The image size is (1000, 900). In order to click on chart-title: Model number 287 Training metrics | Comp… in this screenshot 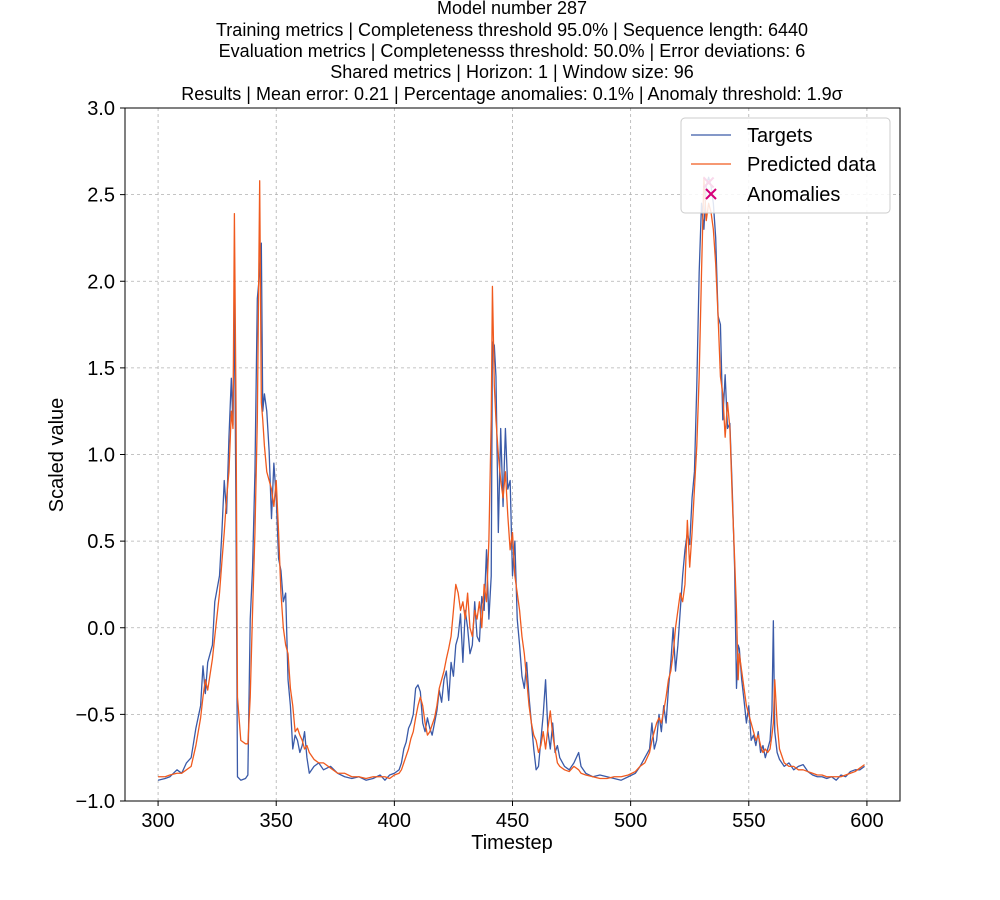, I will do `click(511, 52)`.